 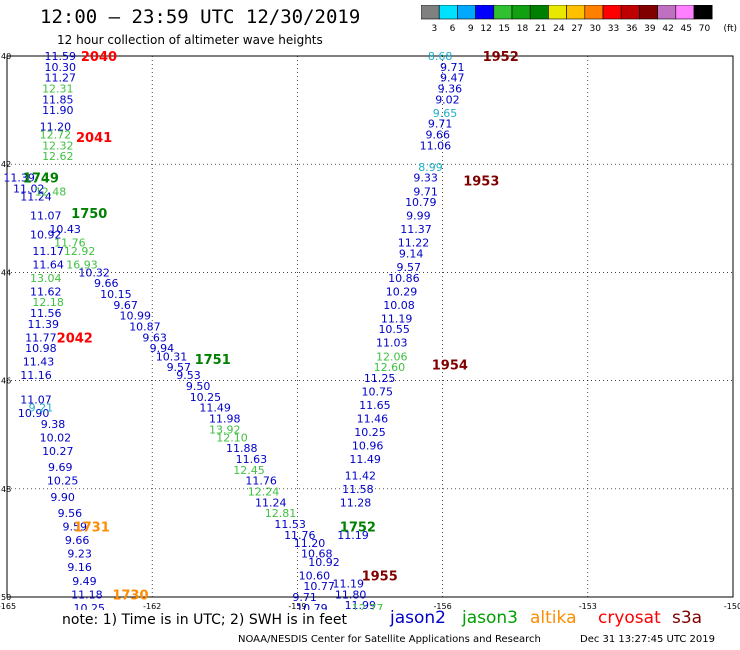 What do you see at coordinates (399, 305) in the screenshot?
I see `wave-height-value: 10.08` at bounding box center [399, 305].